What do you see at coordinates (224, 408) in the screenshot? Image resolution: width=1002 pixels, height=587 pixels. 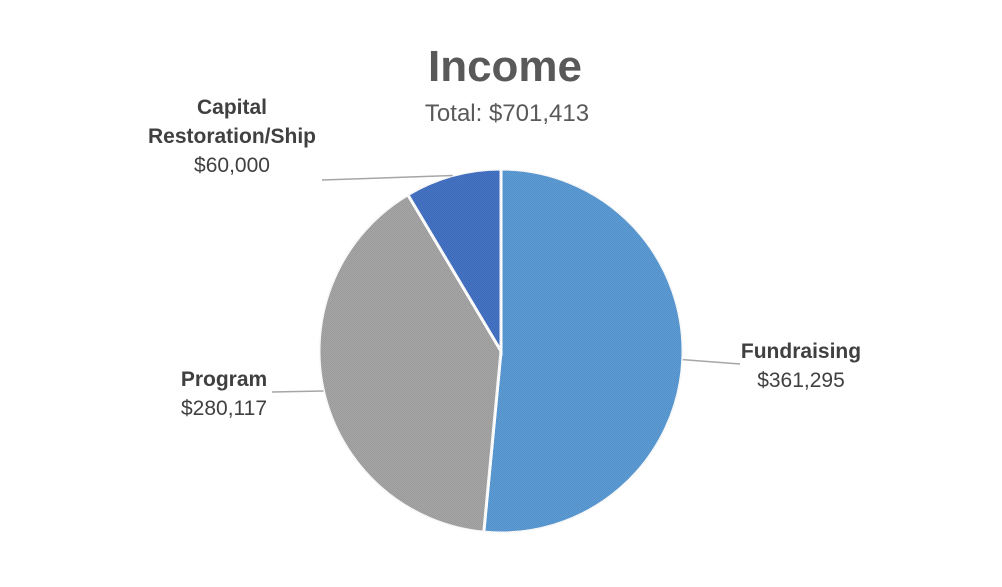 I see `value-label-program: $280,117` at bounding box center [224, 408].